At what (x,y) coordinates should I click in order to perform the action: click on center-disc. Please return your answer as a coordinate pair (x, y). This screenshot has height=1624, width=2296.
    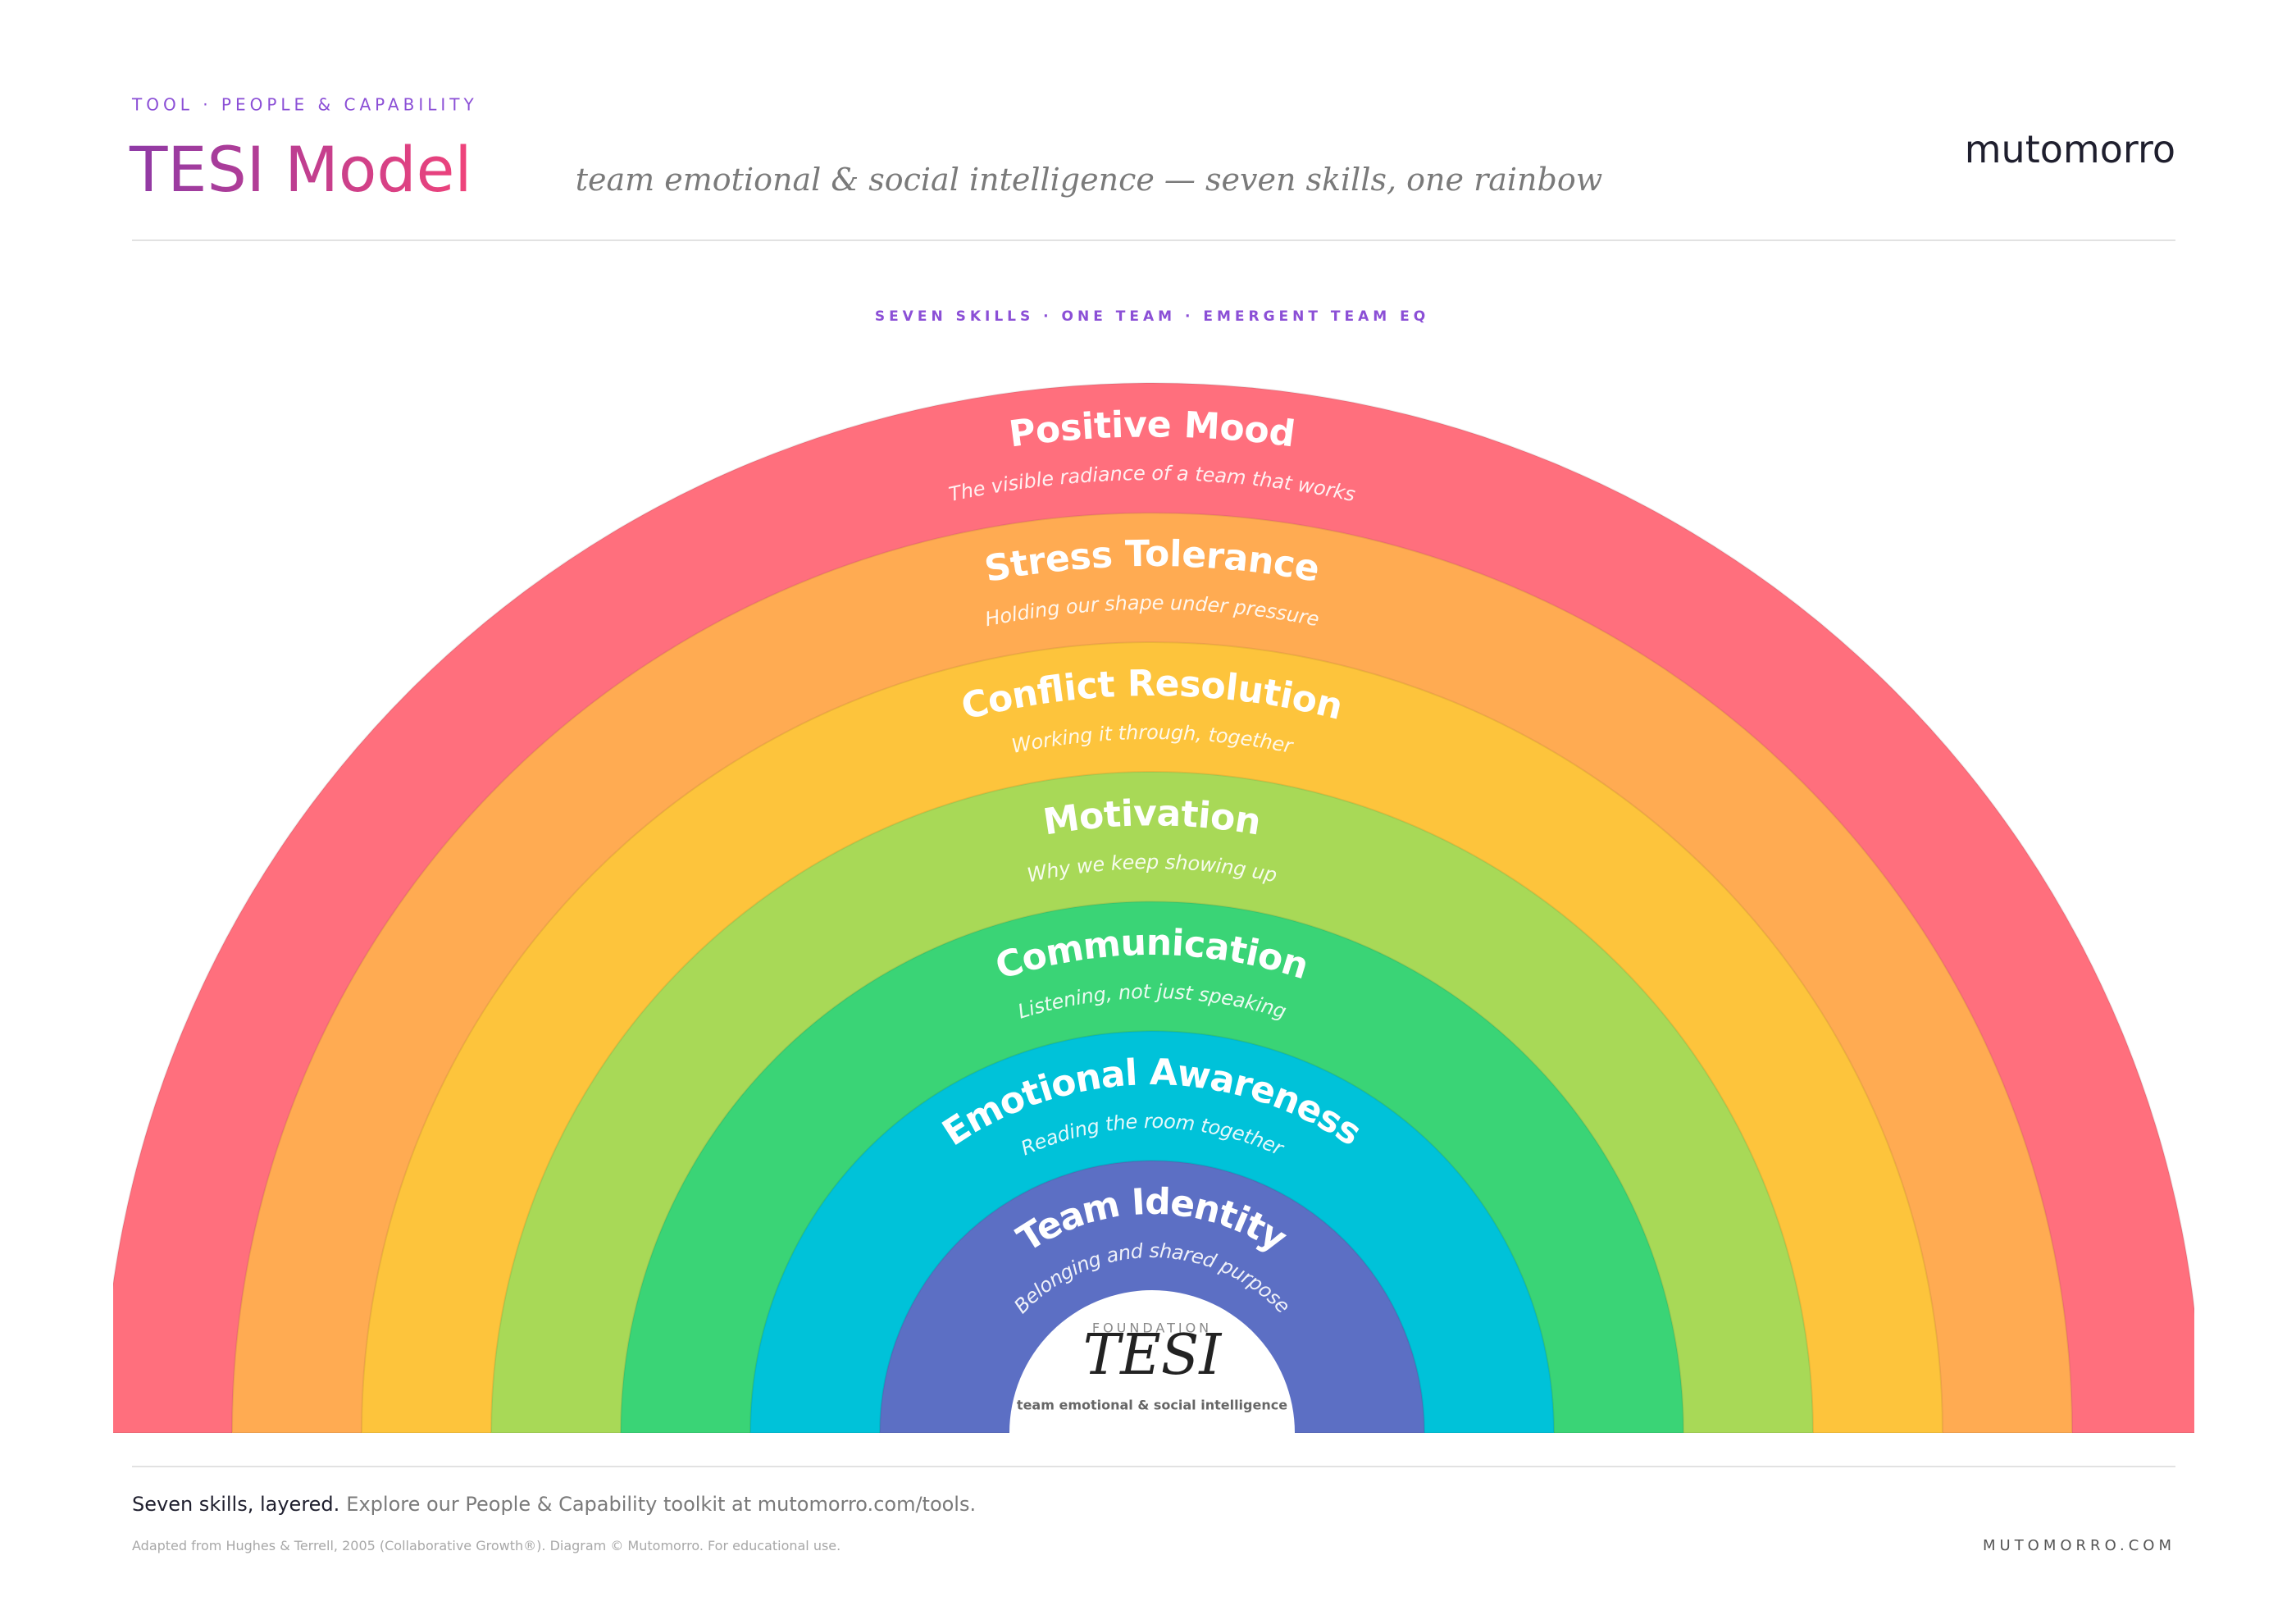
    Looking at the image, I should click on (1152, 1361).